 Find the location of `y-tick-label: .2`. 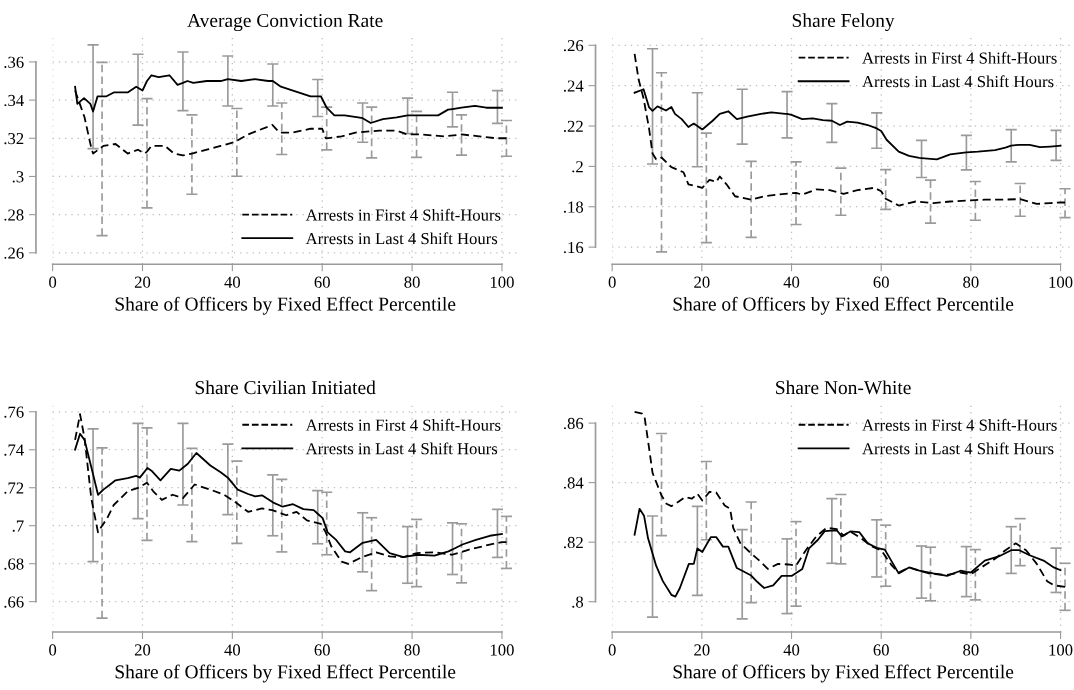

y-tick-label: .2 is located at coordinates (577, 167).